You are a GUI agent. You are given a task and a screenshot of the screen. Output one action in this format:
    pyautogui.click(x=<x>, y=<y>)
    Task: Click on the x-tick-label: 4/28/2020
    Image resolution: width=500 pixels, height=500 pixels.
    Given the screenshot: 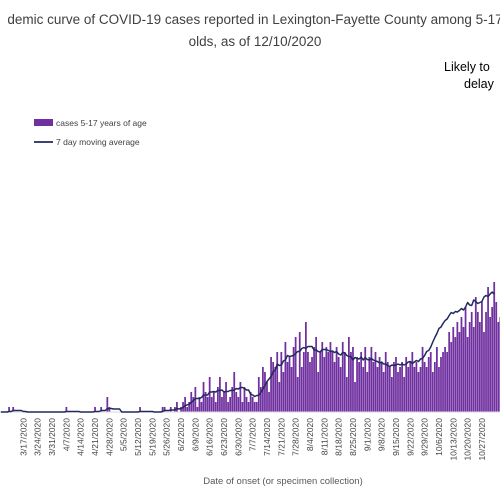 What is the action you would take?
    pyautogui.click(x=109, y=437)
    